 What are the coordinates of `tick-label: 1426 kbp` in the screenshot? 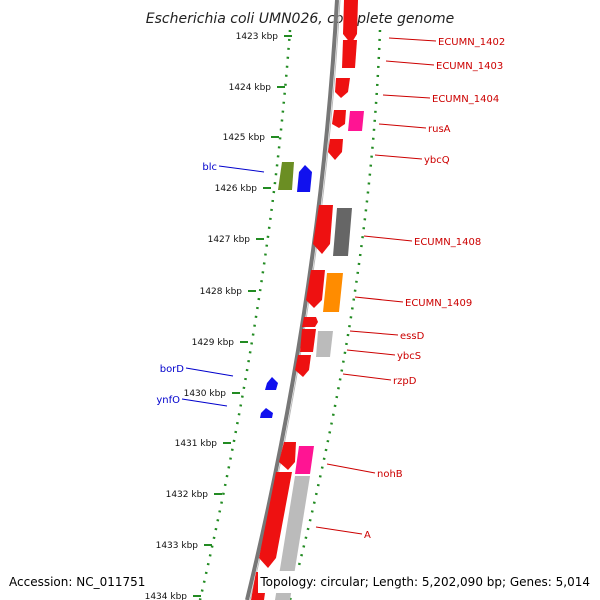 It's located at (236, 189).